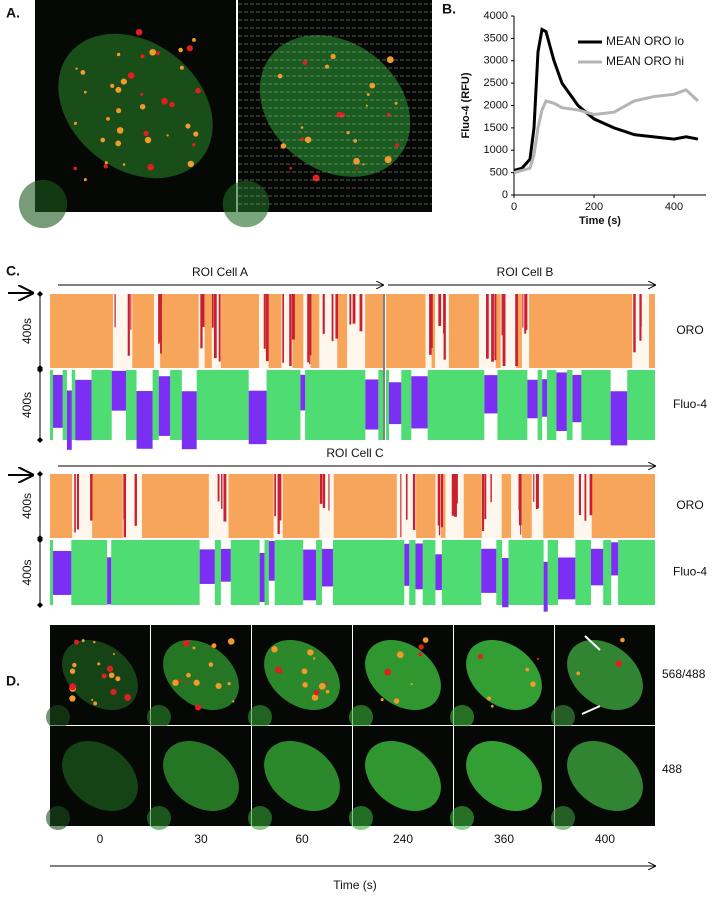 Image resolution: width=719 pixels, height=900 pixels. I want to click on y-tick-label: 500, so click(499, 173).